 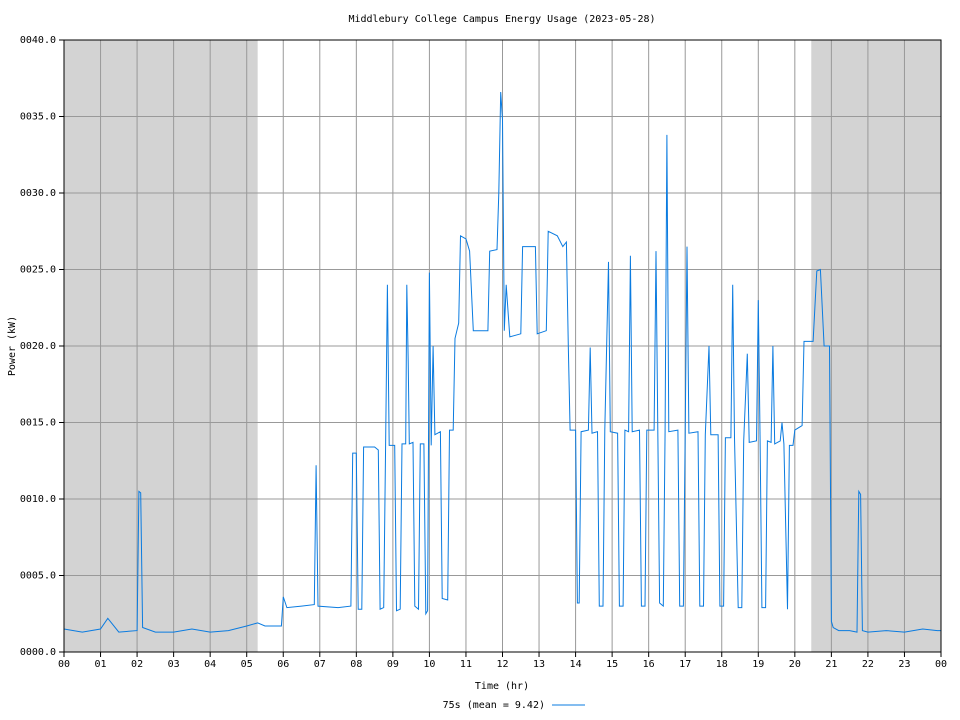 I want to click on x-tick-label: 07, so click(x=320, y=664).